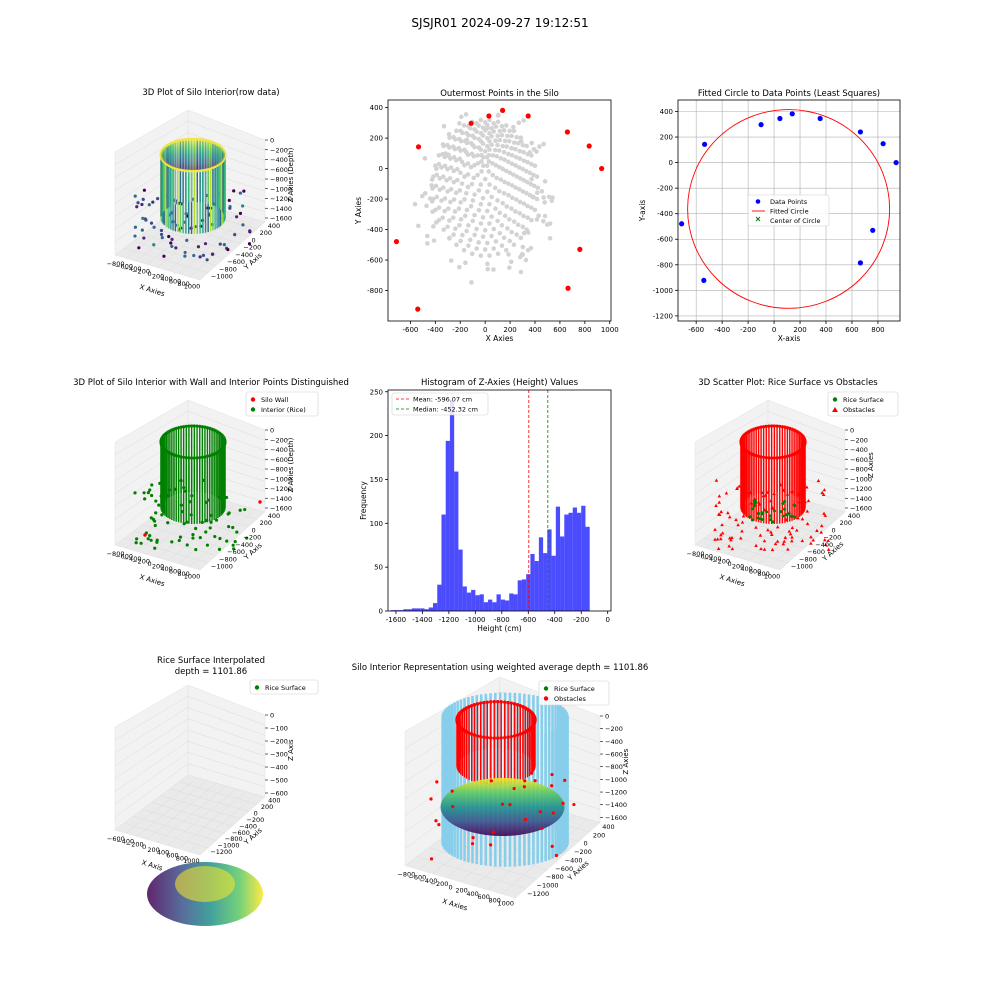 The height and width of the screenshot is (1000, 1000). I want to click on y-tick-label: −1000, so click(229, 846).